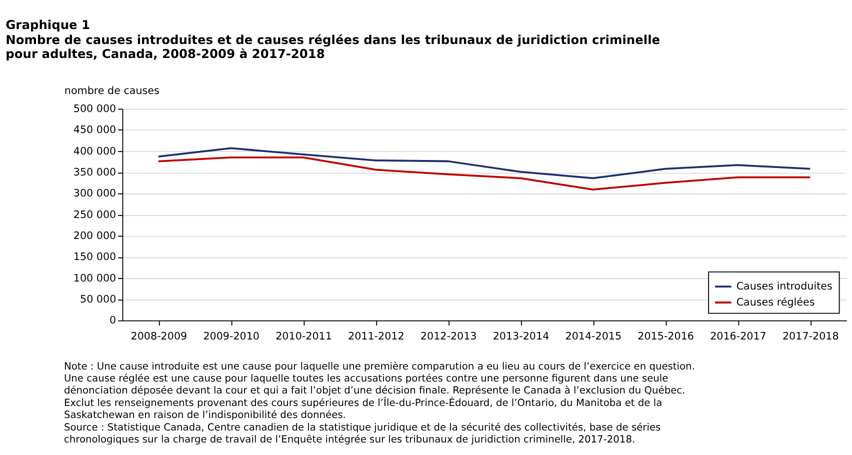 Image resolution: width=852 pixels, height=455 pixels. Describe the element at coordinates (593, 336) in the screenshot. I see `x-tick-label: 2014-2015` at that location.